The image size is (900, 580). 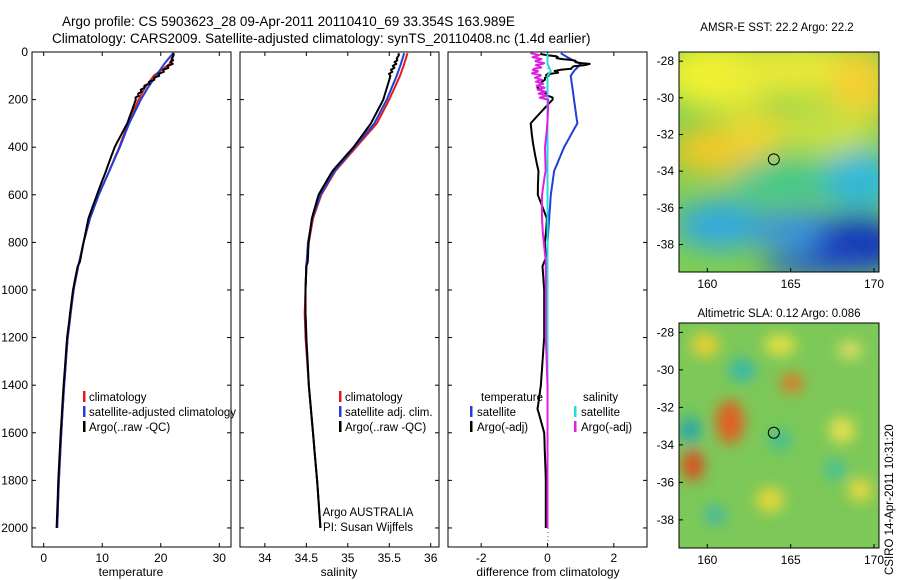 I want to click on x-tick-label: 30, so click(x=220, y=558).